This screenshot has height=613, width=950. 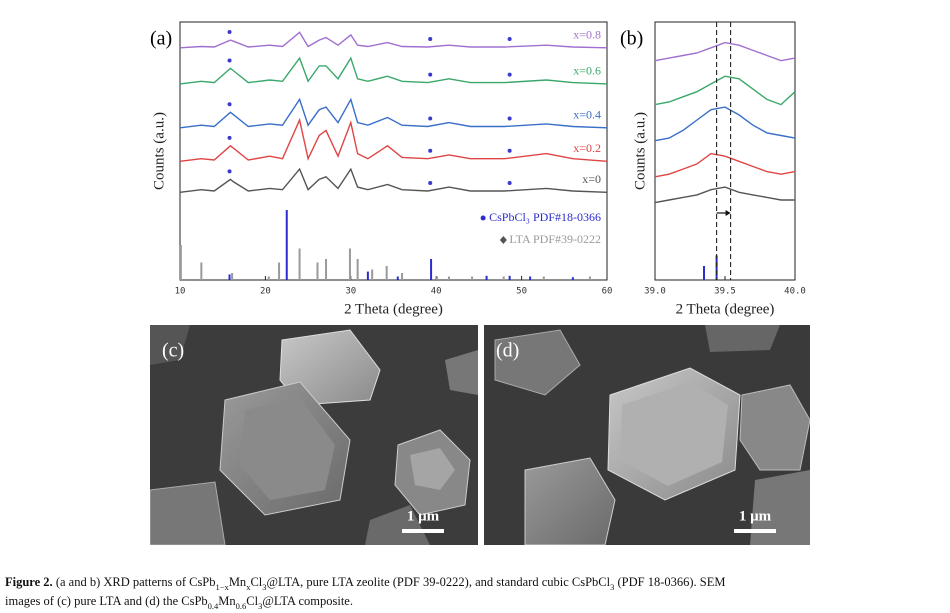 I want to click on caption-subscript: 1−x, so click(x=223, y=587).